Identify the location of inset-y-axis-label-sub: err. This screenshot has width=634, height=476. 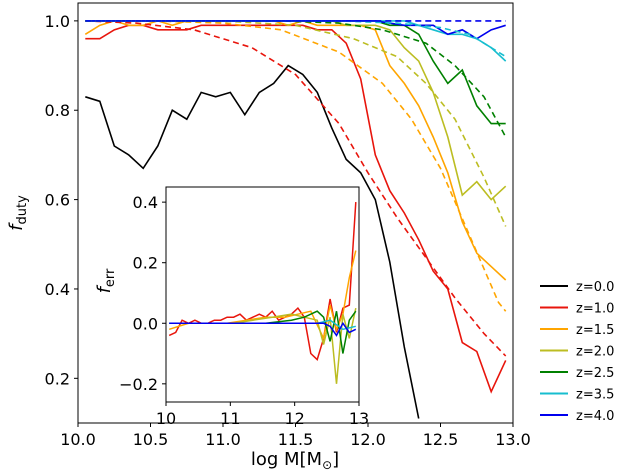
(110, 277).